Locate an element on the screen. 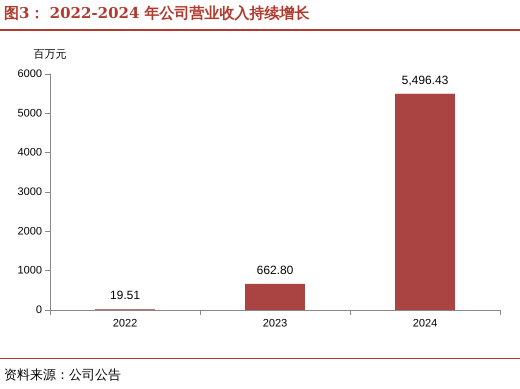  x-tick-label: 2022 is located at coordinates (125, 324).